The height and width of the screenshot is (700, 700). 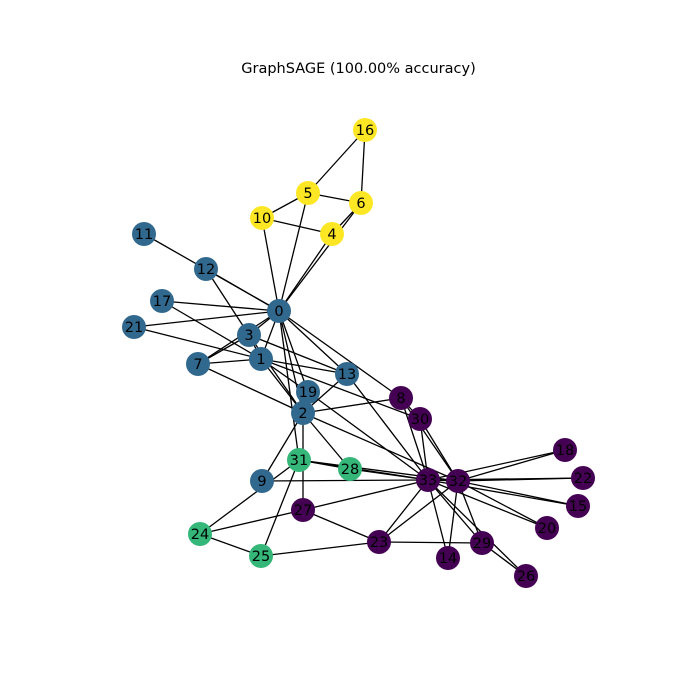 I want to click on node-18: 18, so click(x=565, y=450).